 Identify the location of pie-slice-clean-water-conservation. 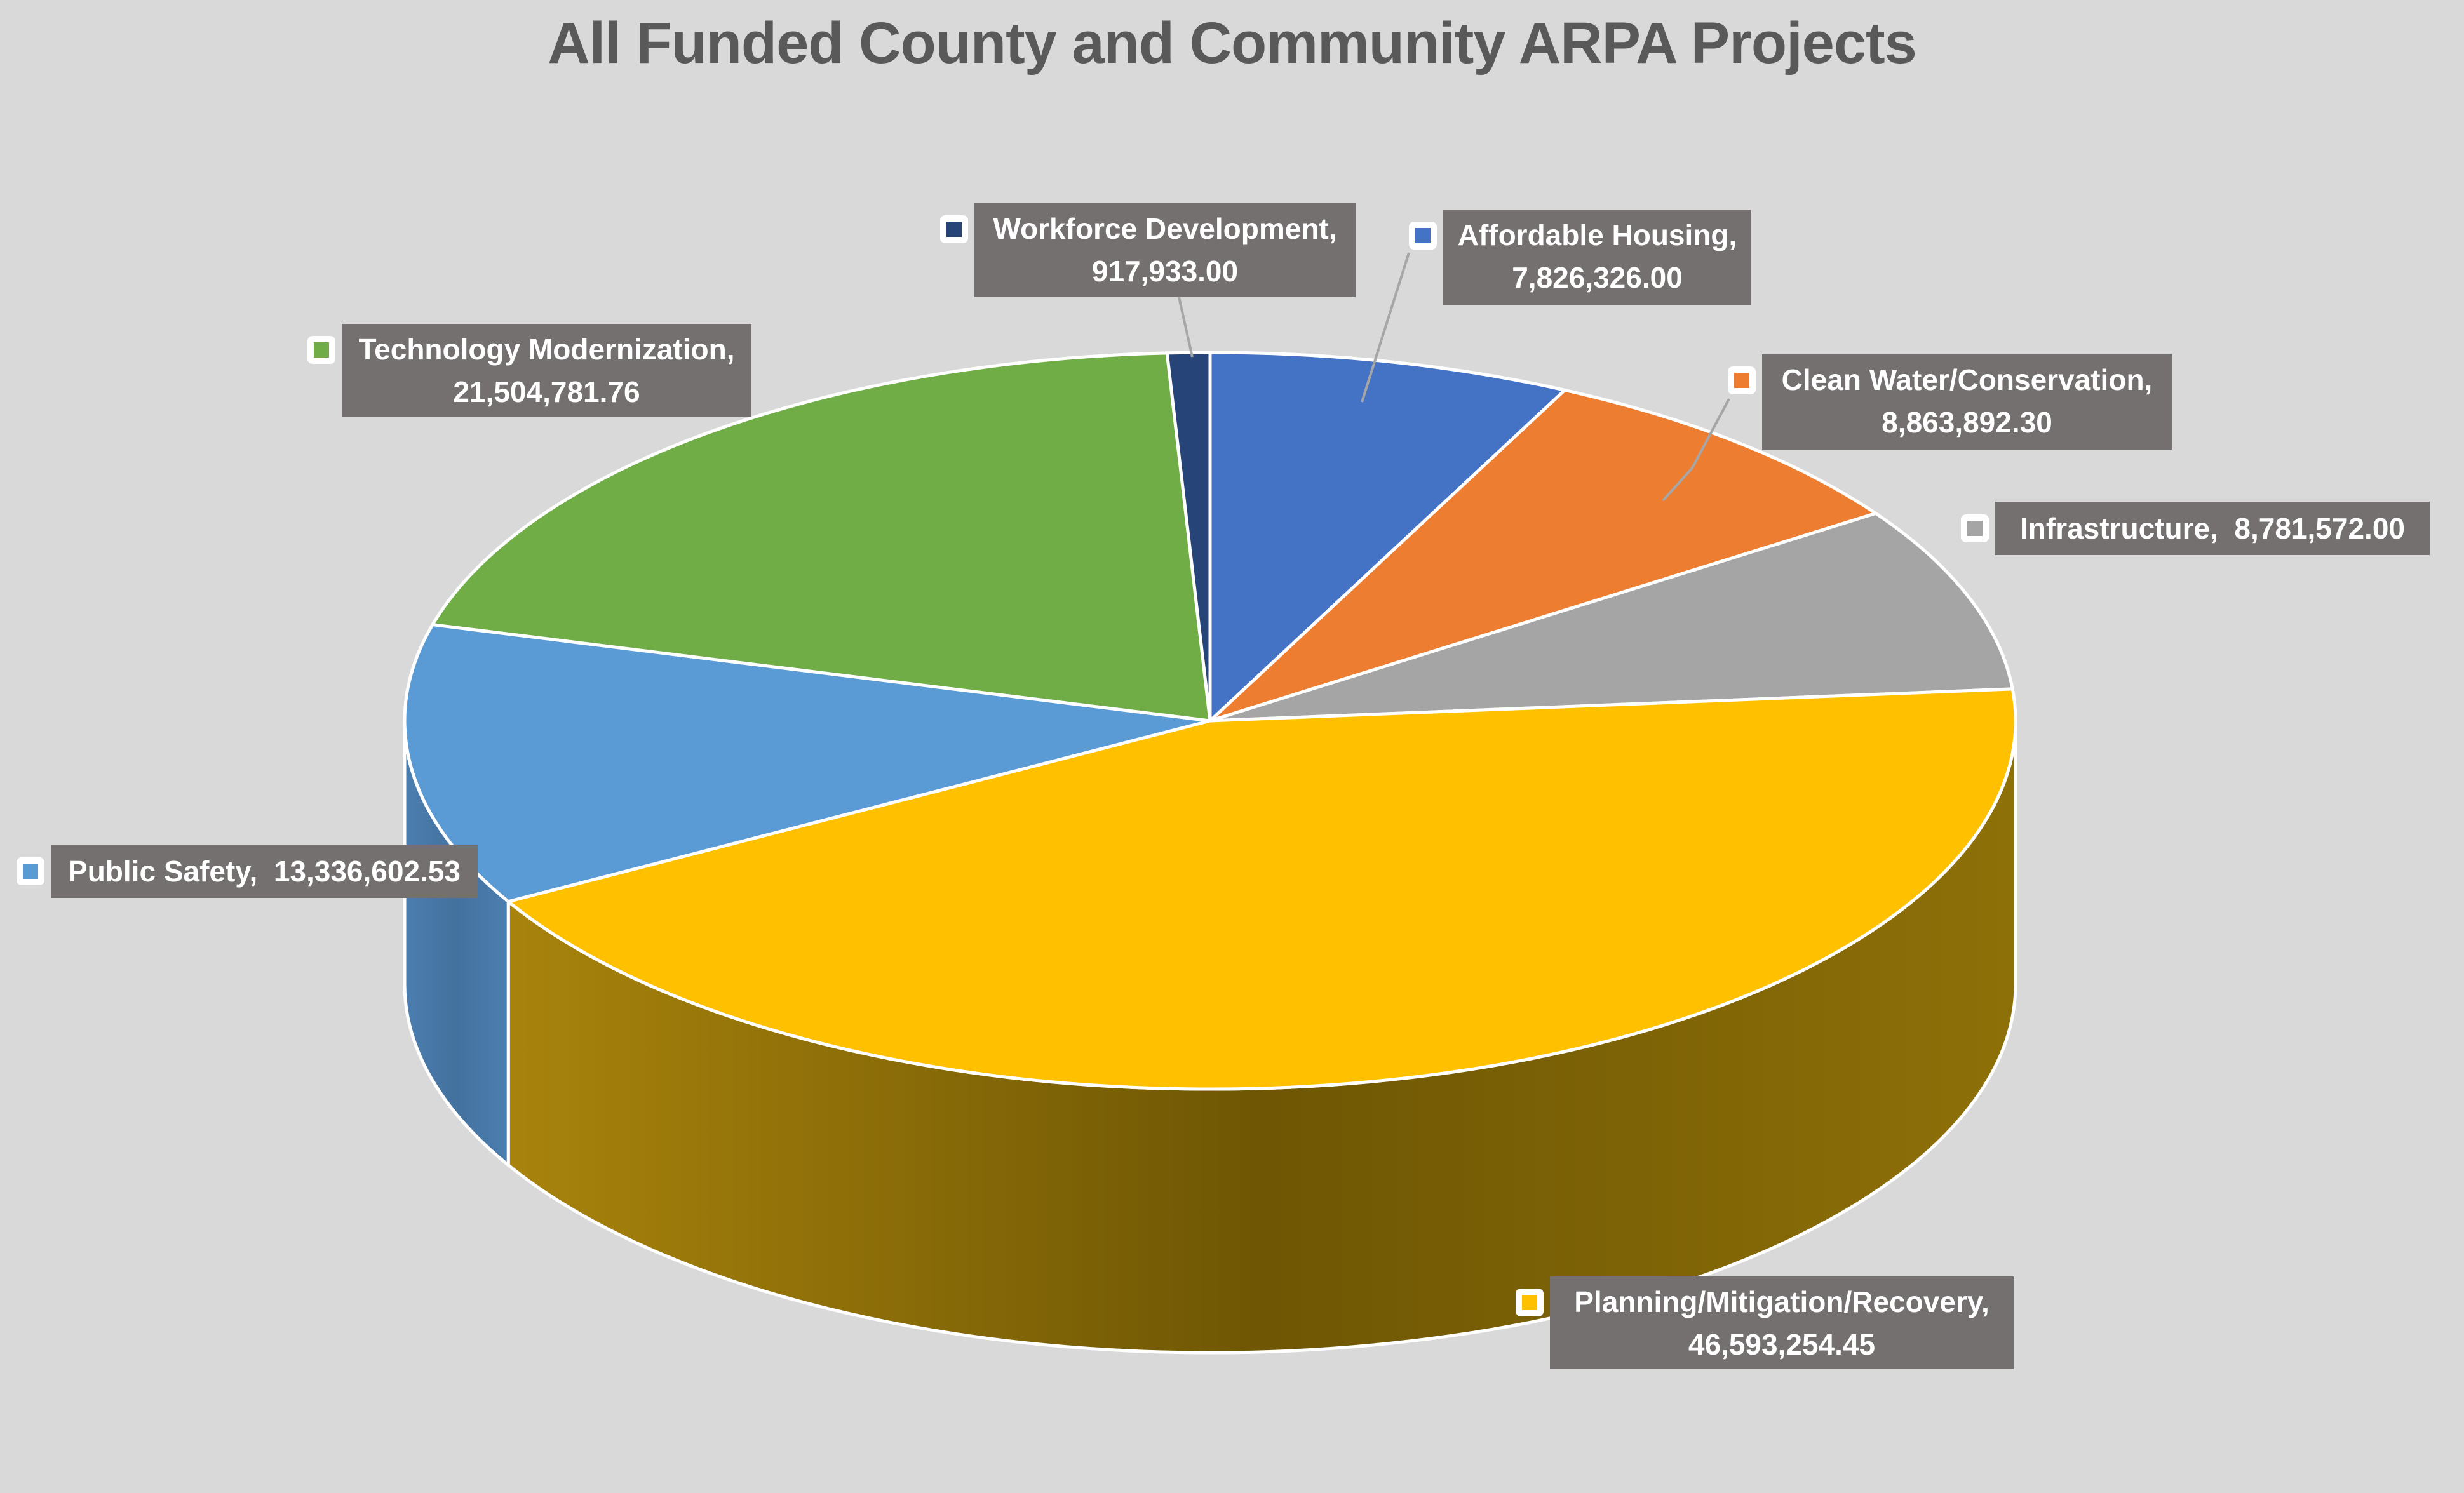
(1543, 555).